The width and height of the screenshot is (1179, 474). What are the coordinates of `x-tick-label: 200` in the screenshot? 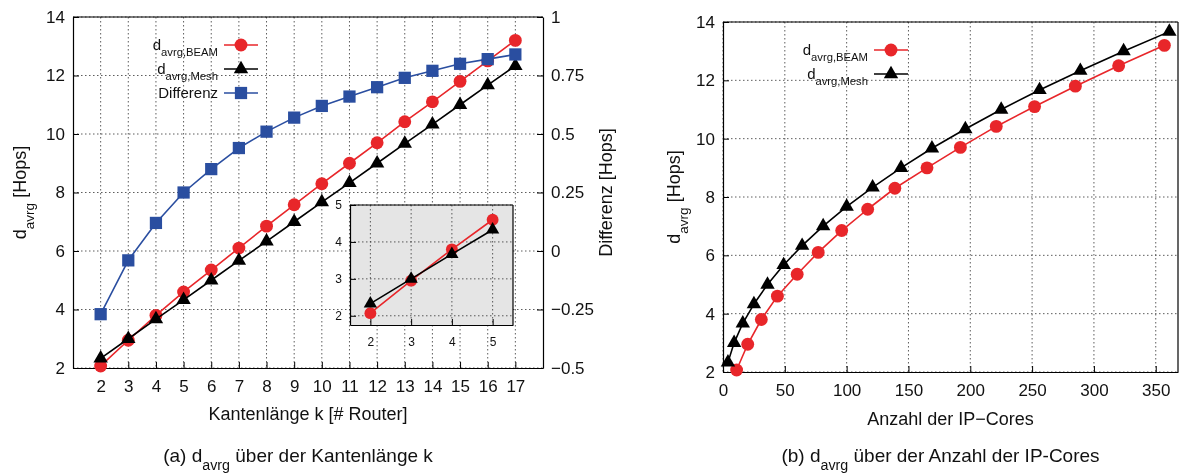 It's located at (970, 391).